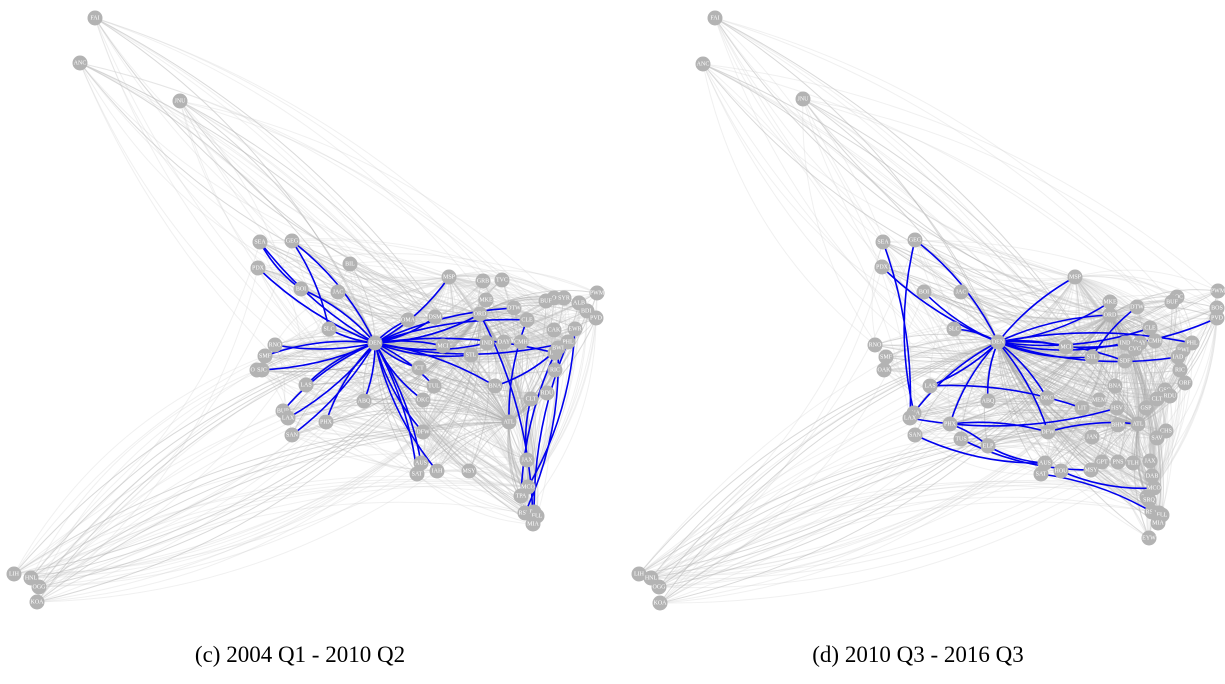 This screenshot has width=1225, height=684. Describe the element at coordinates (883, 242) in the screenshot. I see `airport-label: SEA` at that location.